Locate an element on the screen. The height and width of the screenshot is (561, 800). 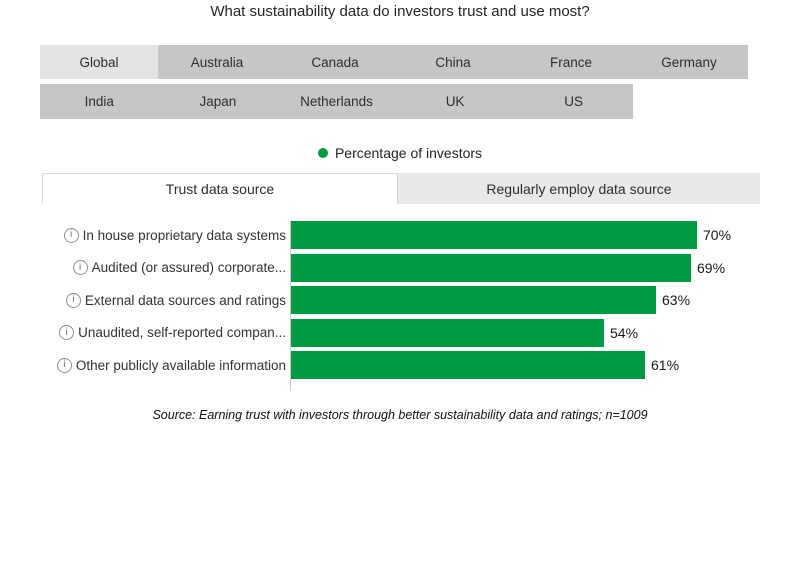
bar-category-label: Other publicly available information is located at coordinates (180, 365).